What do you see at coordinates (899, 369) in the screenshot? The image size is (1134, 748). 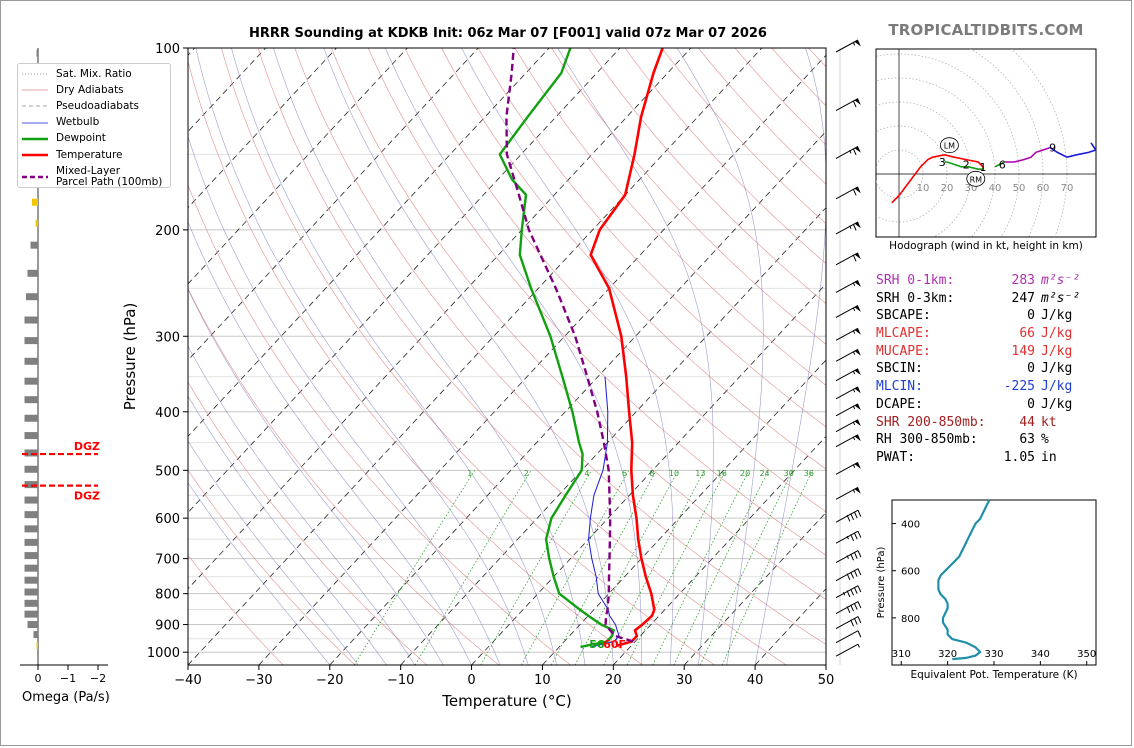 I see `stat-label: SBCIN:` at bounding box center [899, 369].